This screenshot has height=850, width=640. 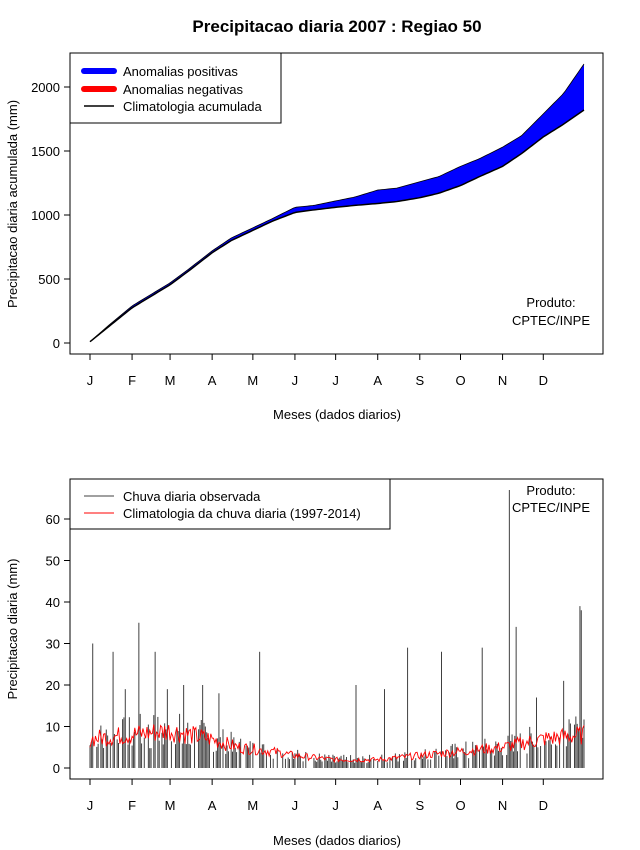 What do you see at coordinates (12, 629) in the screenshot?
I see `plot2-ylabel: Precipitacao diaria (mm)` at bounding box center [12, 629].